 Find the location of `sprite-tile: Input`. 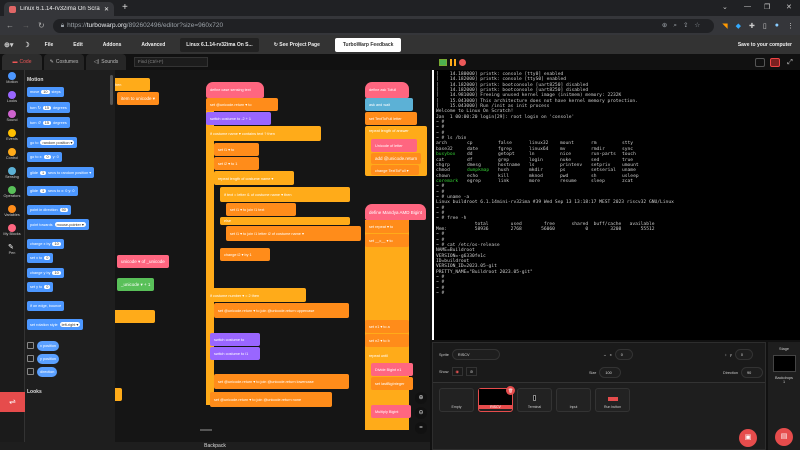

sprite-tile: Input is located at coordinates (573, 400).